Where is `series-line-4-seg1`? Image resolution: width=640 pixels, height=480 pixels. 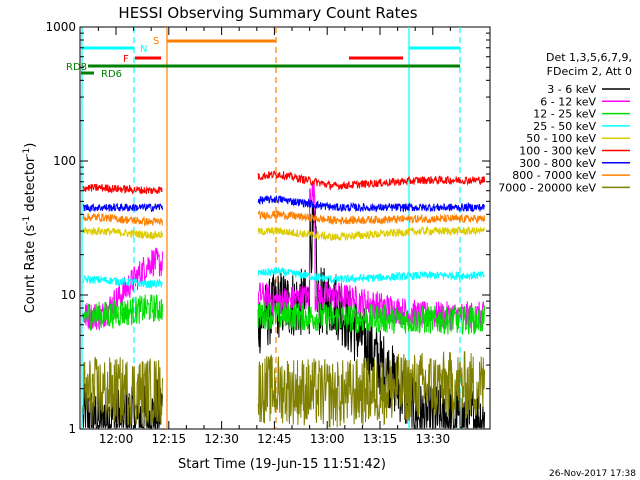
series-line-4-seg1 is located at coordinates (371, 233).